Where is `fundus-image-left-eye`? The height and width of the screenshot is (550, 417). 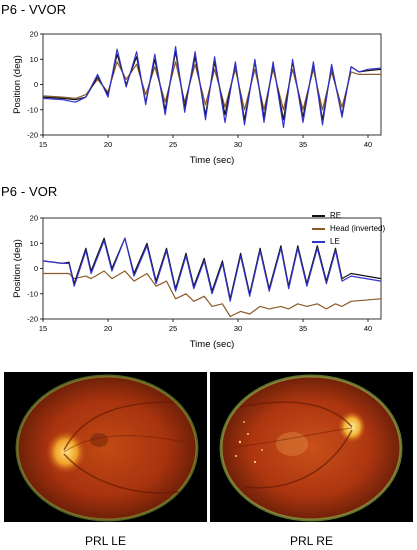 fundus-image-left-eye is located at coordinates (105, 447).